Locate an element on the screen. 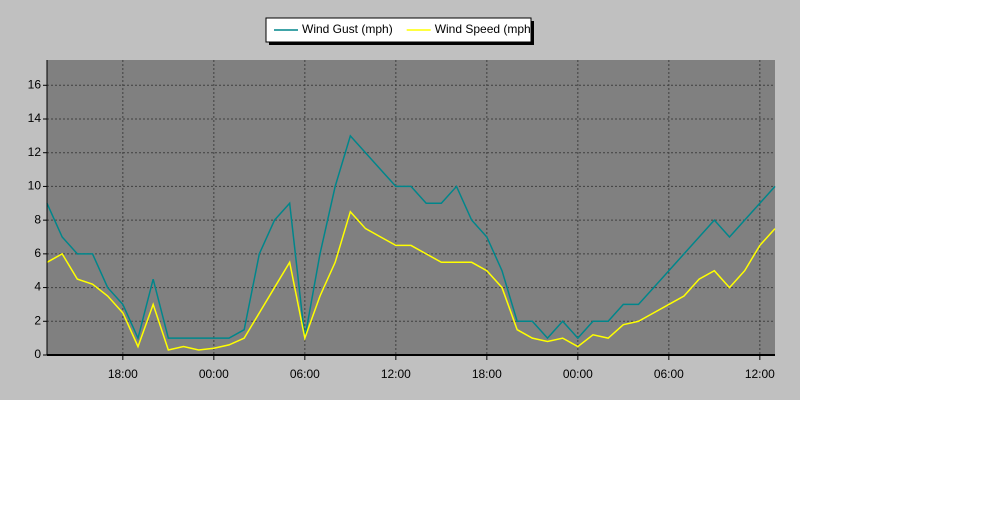 The image size is (1000, 505). y-tick-label: 16 is located at coordinates (35, 84).